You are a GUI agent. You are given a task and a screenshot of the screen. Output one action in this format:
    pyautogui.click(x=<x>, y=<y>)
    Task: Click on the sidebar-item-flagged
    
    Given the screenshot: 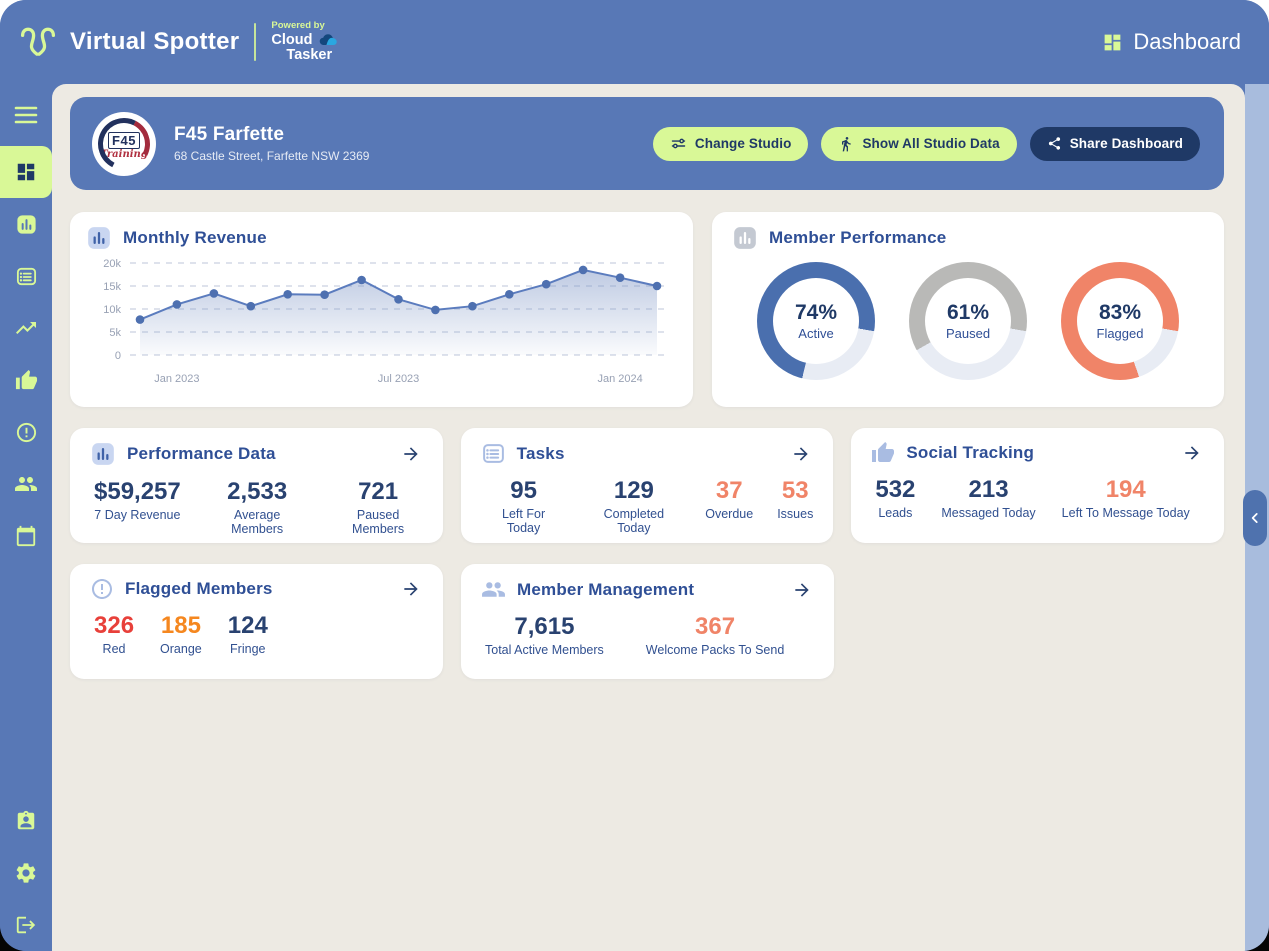 What is the action you would take?
    pyautogui.click(x=26, y=432)
    